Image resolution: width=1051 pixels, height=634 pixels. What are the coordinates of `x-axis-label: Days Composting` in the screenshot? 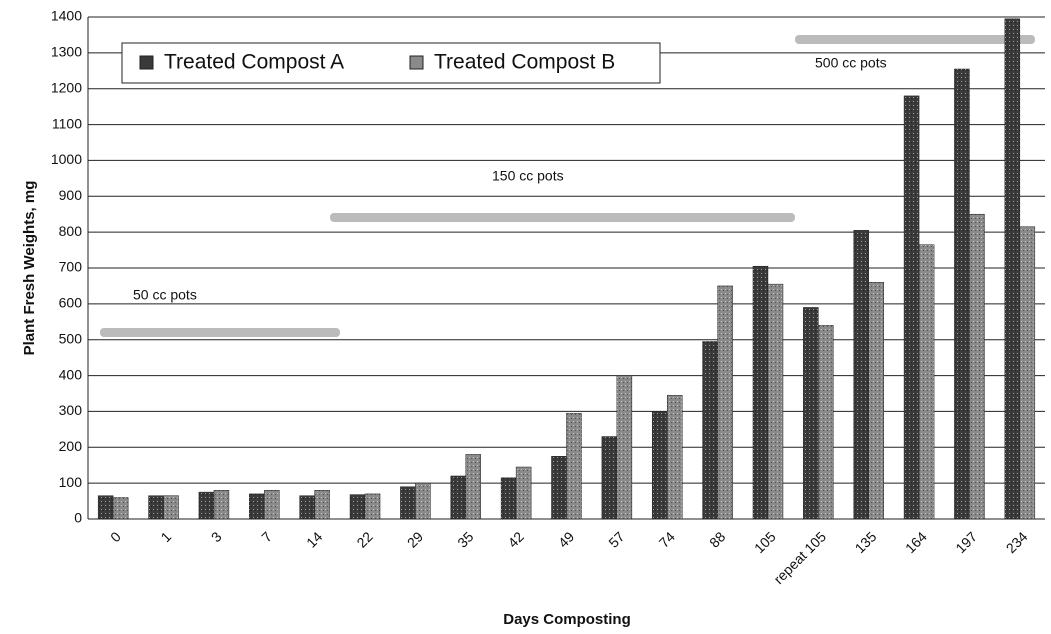 It's located at (567, 619).